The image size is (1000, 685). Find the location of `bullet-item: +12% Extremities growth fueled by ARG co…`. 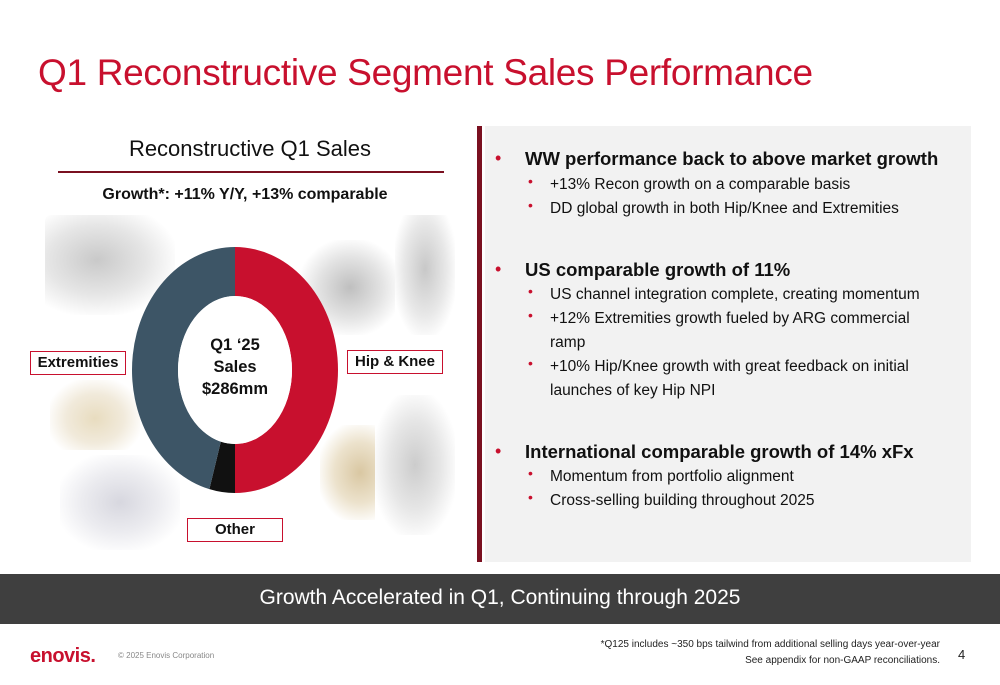

bullet-item: +12% Extremities growth fueled by ARG co… is located at coordinates (730, 330).